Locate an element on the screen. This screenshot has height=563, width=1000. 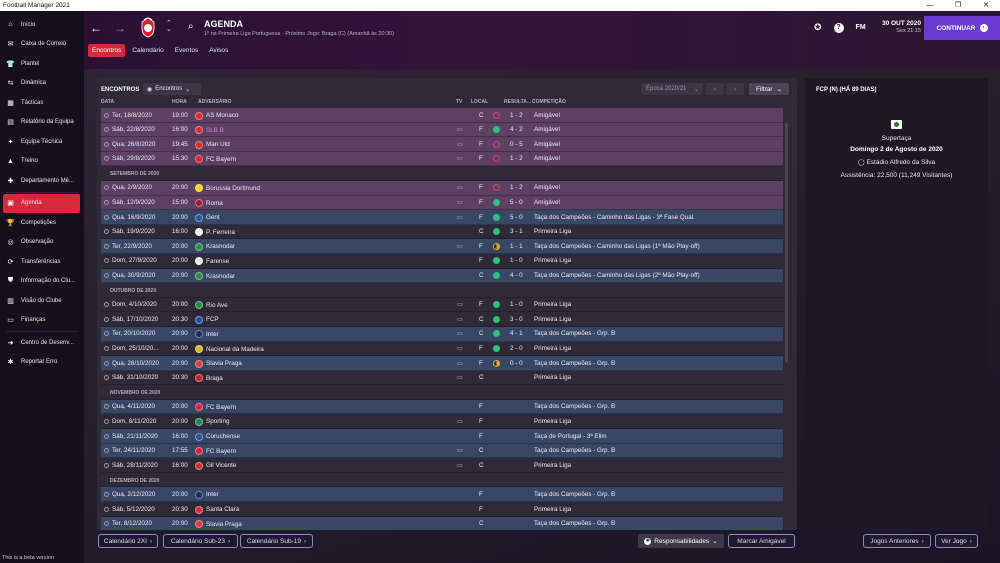
opponent-name: Gil Vicente is located at coordinates (221, 466).